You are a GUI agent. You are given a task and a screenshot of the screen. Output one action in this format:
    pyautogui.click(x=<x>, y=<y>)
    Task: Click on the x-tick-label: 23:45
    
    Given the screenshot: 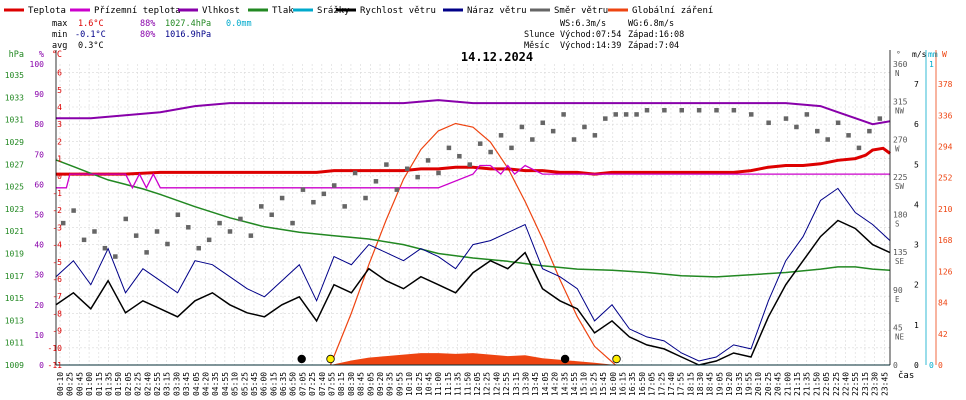 What is the action you would take?
    pyautogui.click(x=884, y=384)
    